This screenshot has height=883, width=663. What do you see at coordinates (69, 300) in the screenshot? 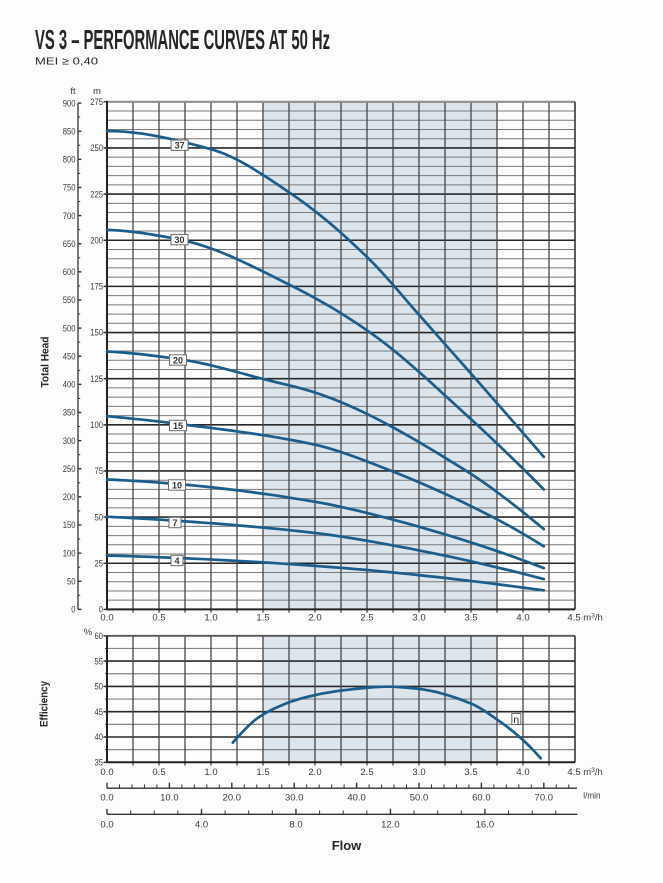
I see `svg-text: 550` at bounding box center [69, 300].